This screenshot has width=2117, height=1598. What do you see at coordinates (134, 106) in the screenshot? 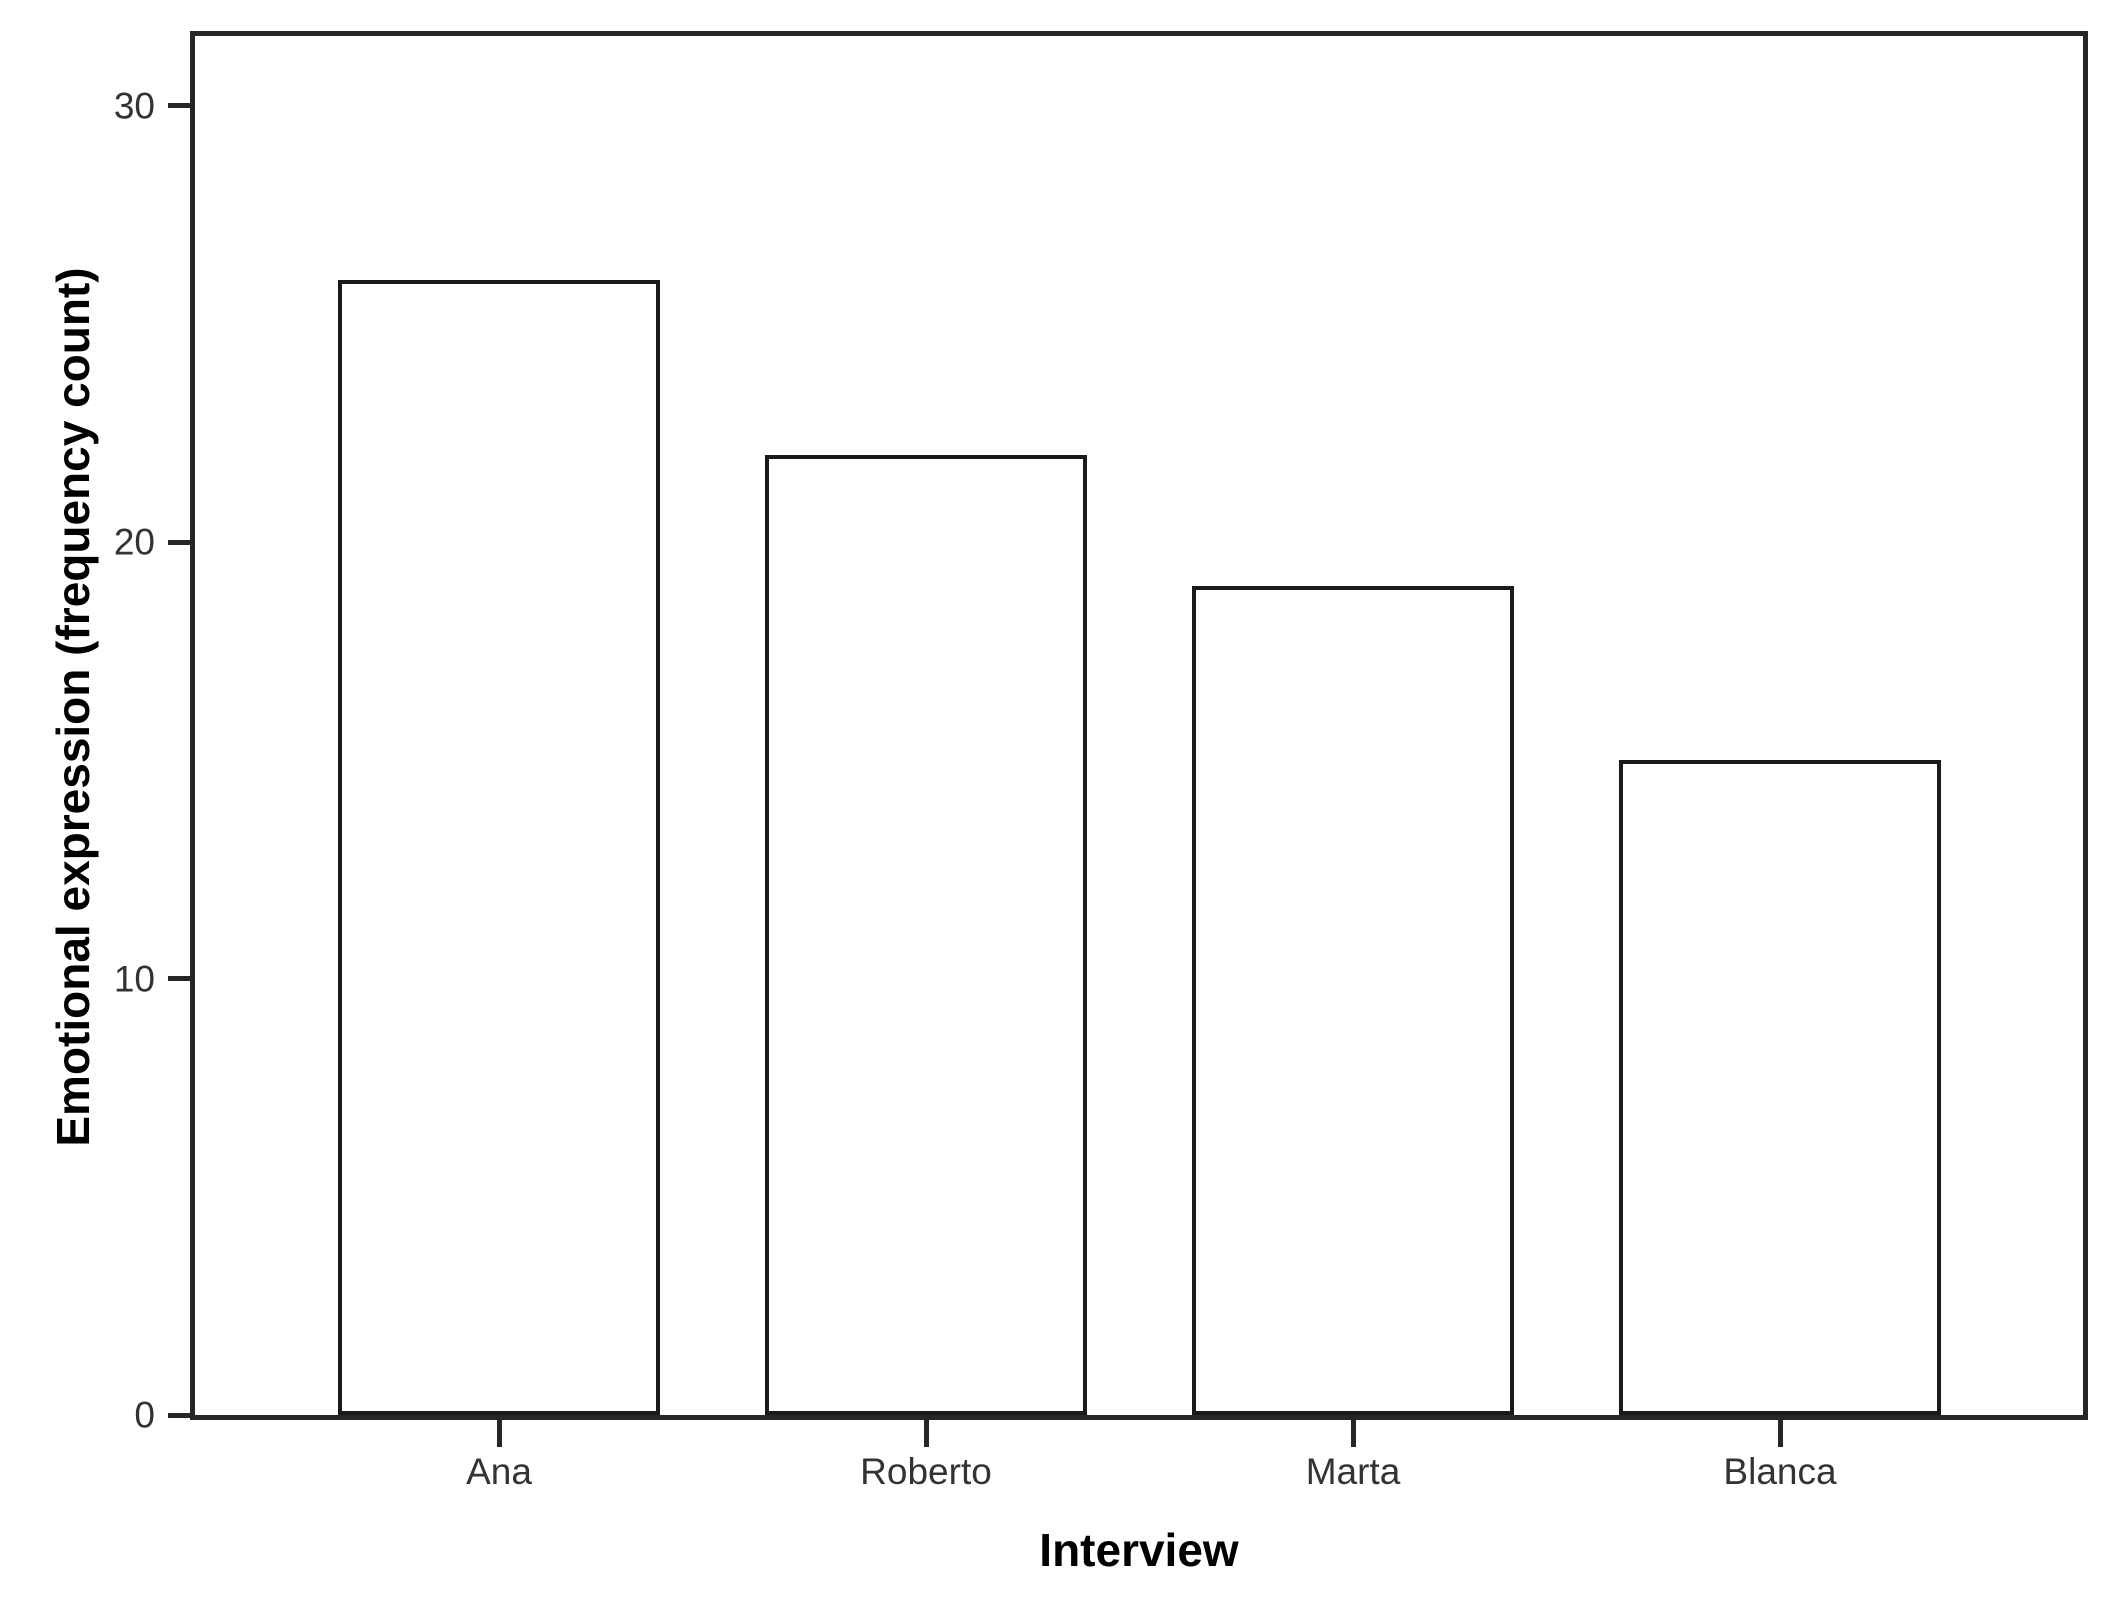
I see `y-tick-label-30: 30` at bounding box center [134, 106].